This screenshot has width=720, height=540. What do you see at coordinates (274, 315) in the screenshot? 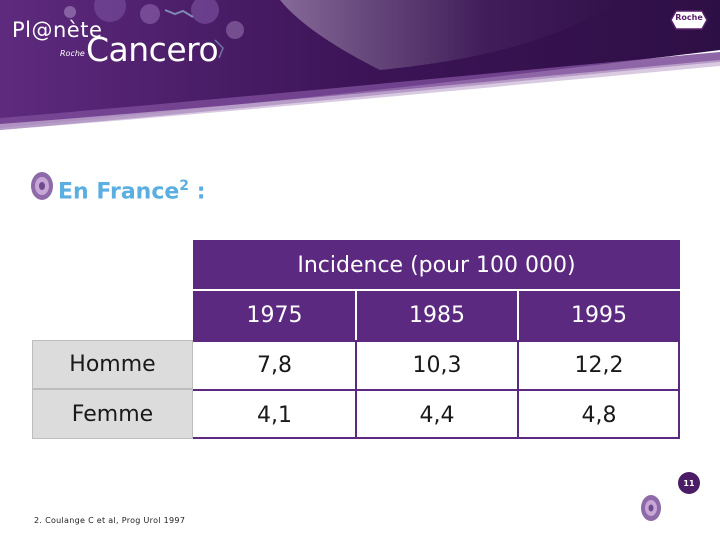
I see `year-1975: 1975` at bounding box center [274, 315].